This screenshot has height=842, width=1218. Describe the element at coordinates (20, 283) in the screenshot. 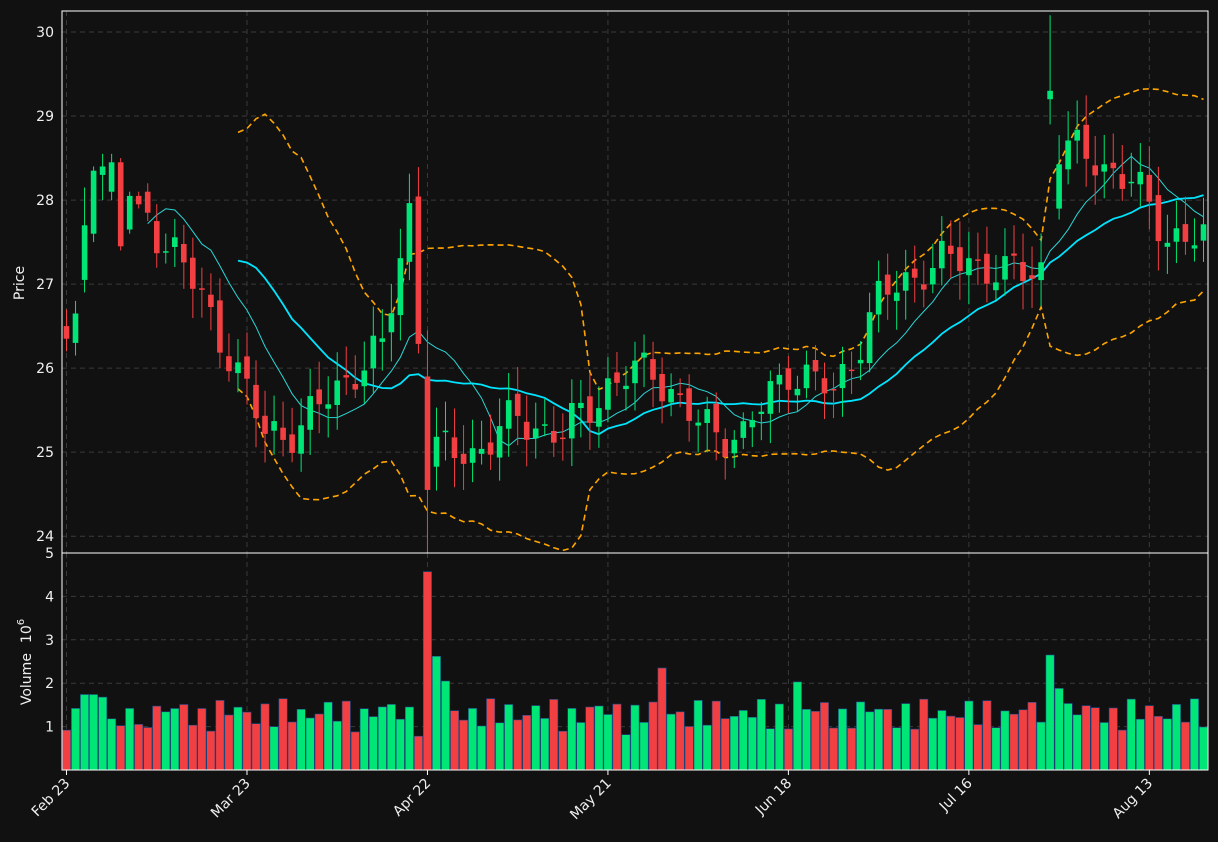

I see `price-axis-label: Price` at that location.